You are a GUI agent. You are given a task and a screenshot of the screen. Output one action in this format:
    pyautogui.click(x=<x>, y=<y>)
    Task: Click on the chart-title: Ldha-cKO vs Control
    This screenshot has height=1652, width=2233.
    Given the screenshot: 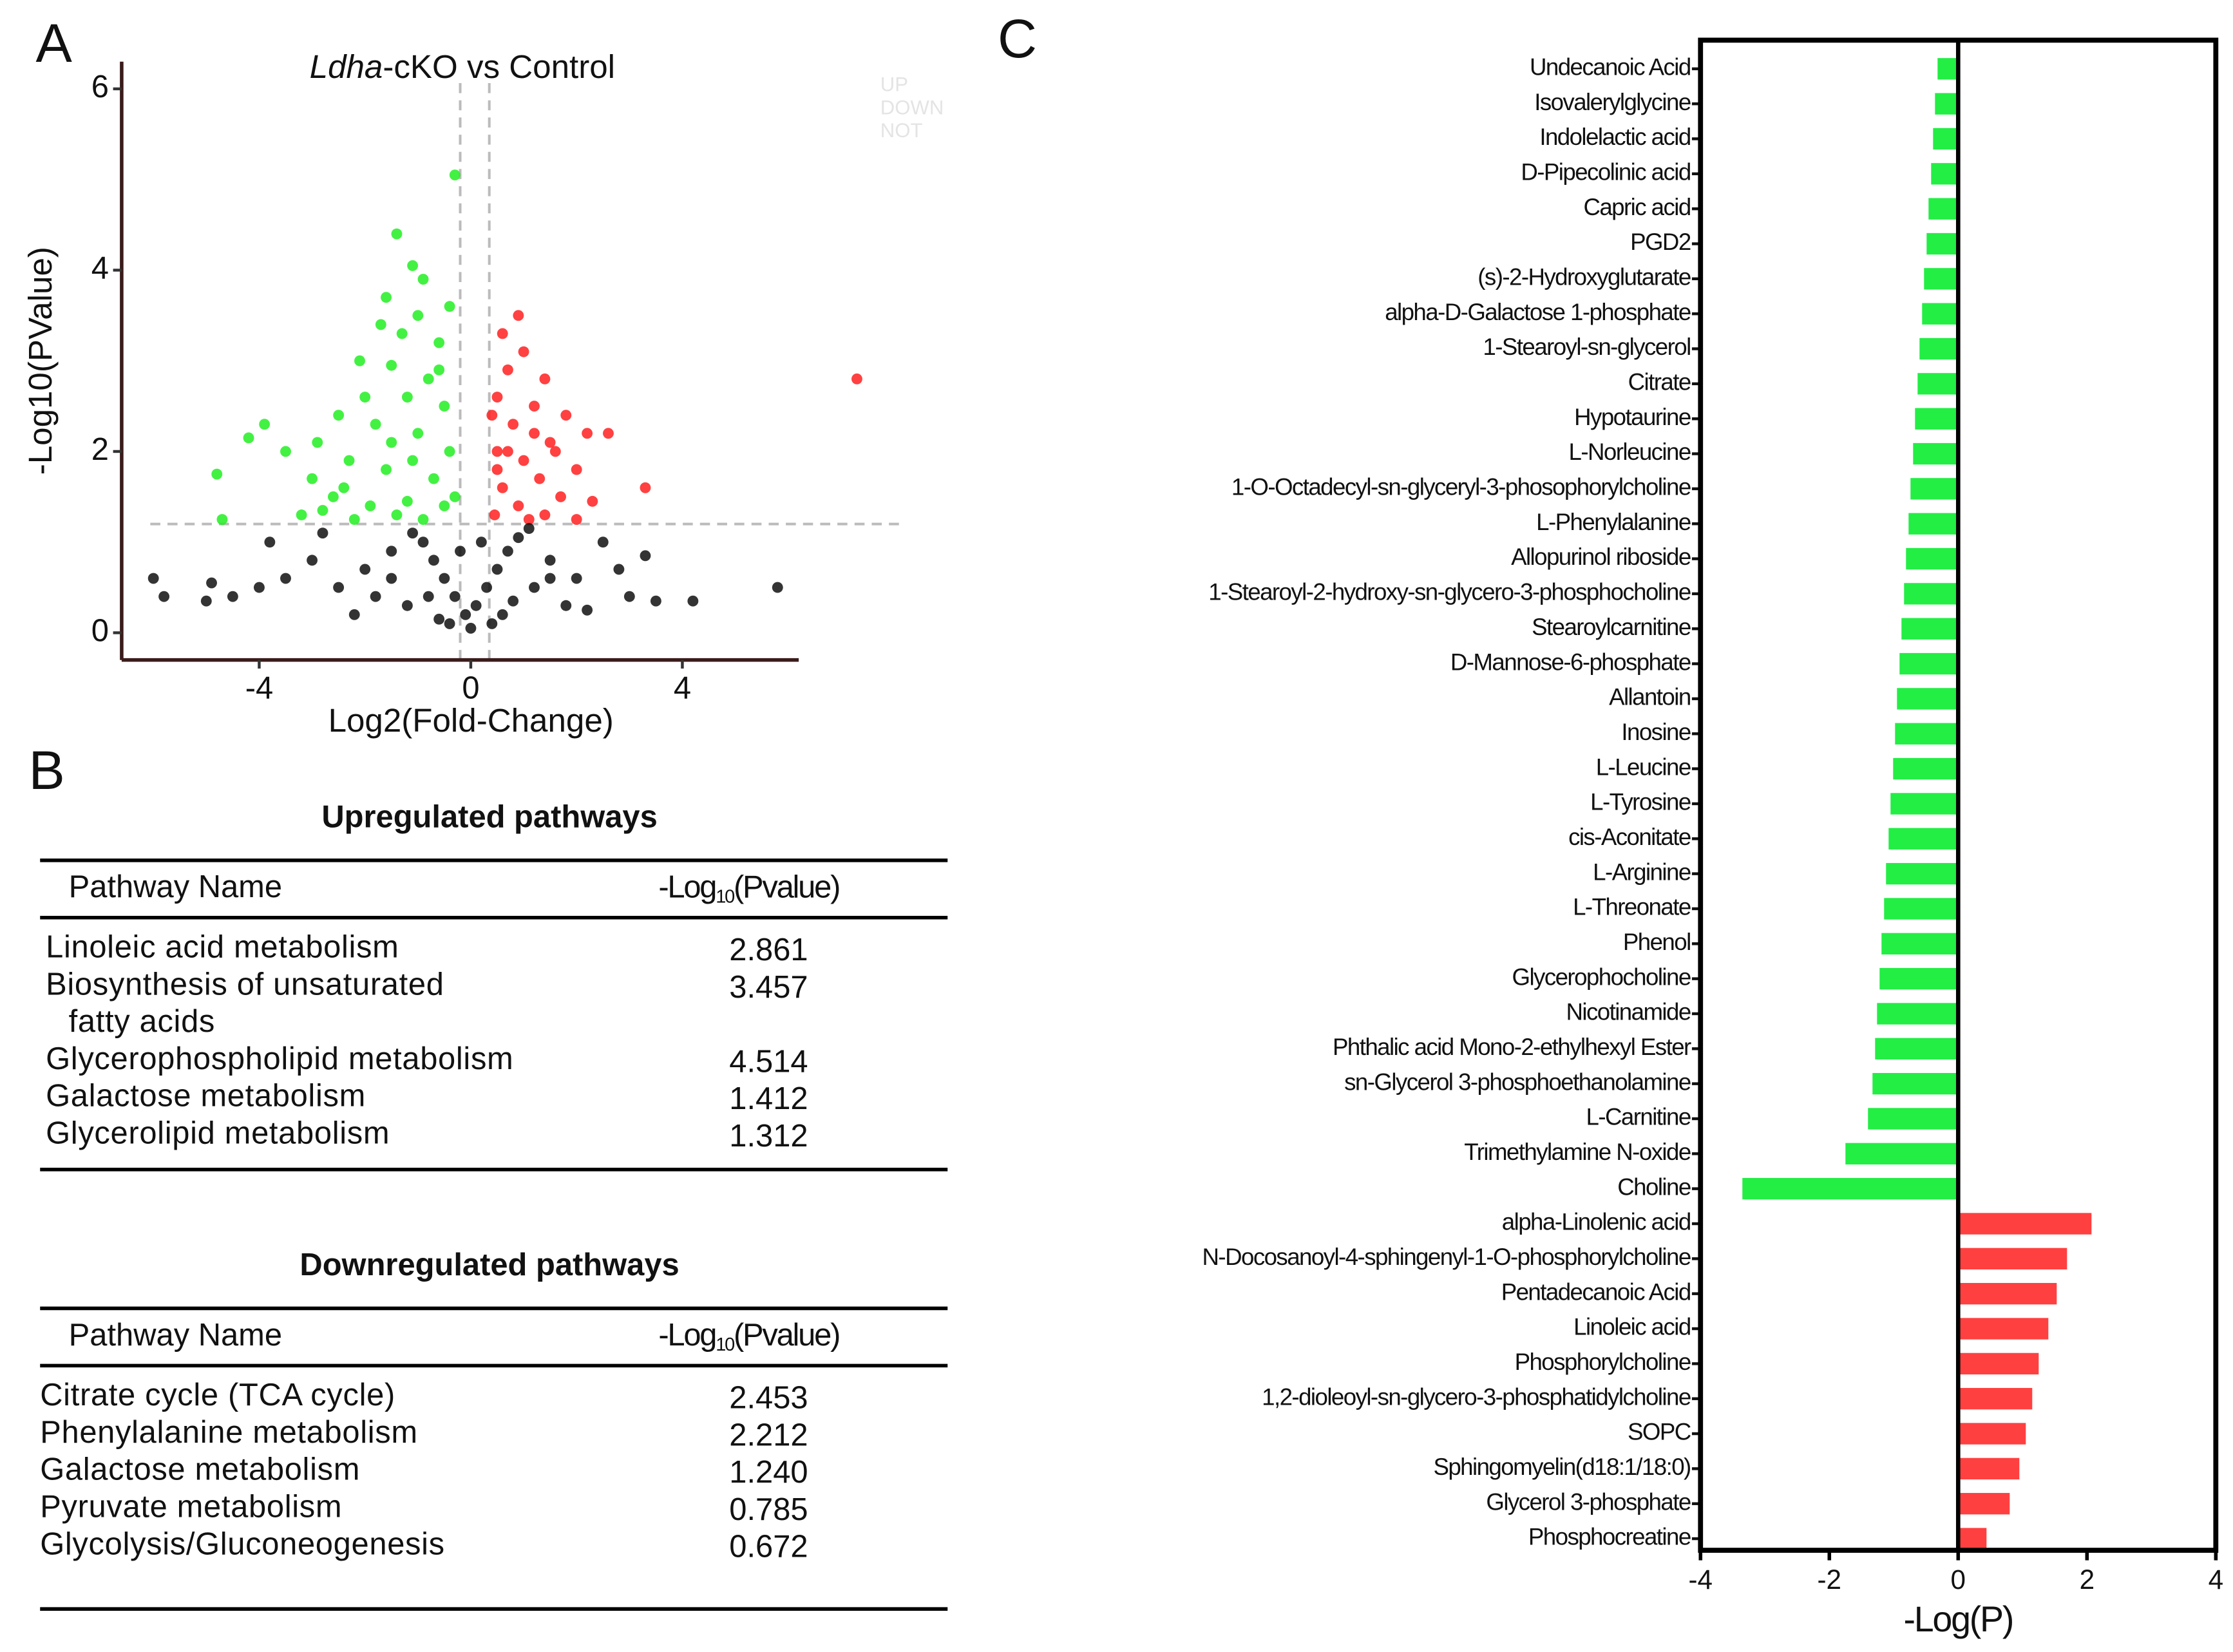 What is the action you would take?
    pyautogui.click(x=462, y=66)
    